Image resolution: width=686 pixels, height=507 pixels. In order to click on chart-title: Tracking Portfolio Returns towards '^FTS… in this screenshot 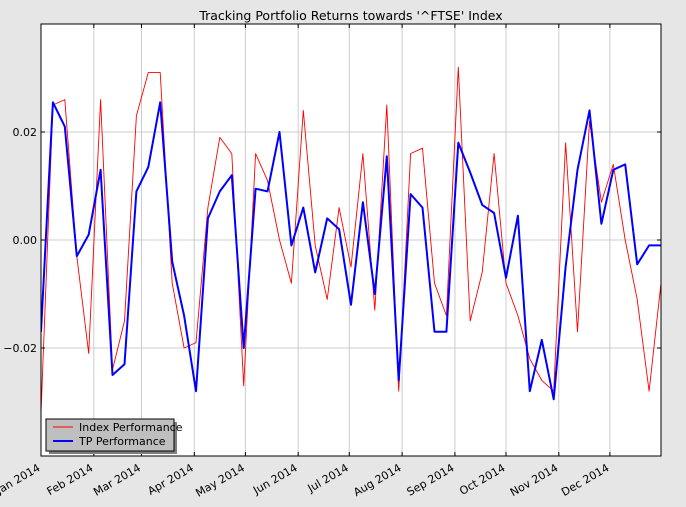, I will do `click(350, 15)`.